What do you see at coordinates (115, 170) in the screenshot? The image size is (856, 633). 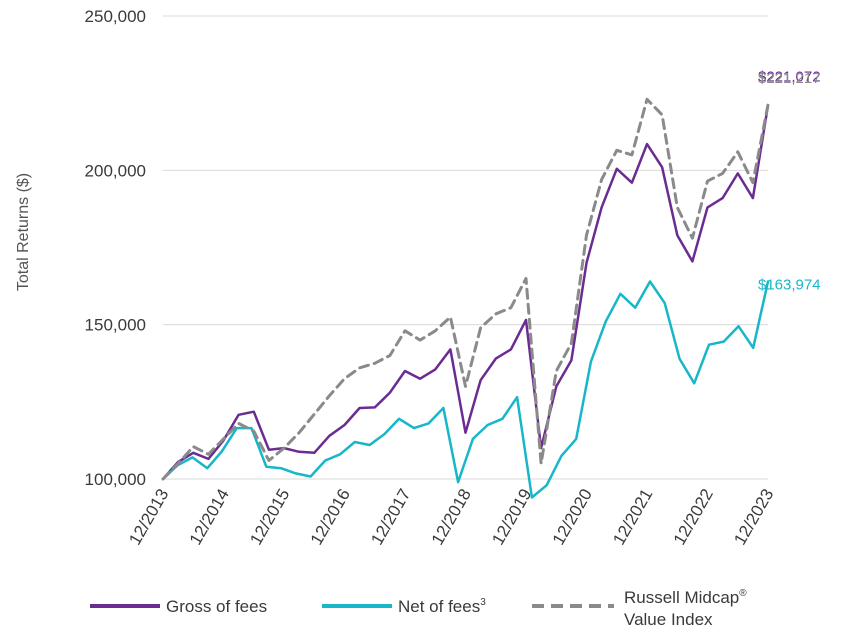 I see `y-tick-label: 200,000` at bounding box center [115, 170].